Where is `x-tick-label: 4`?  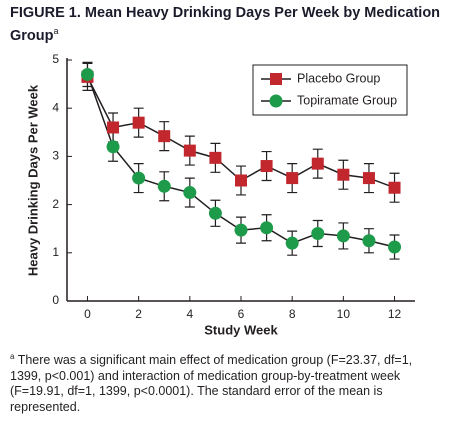 x-tick-label: 4 is located at coordinates (189, 314).